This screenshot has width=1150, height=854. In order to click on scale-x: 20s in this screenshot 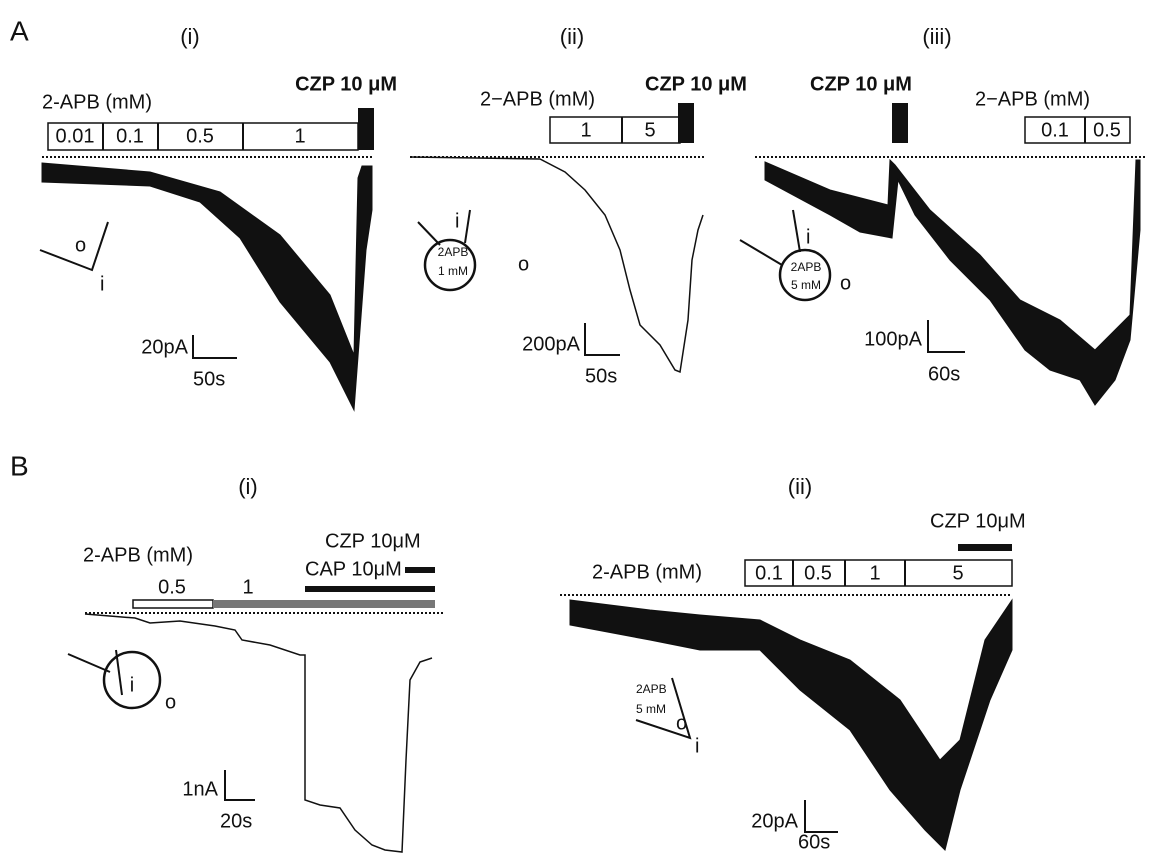, I will do `click(236, 821)`.